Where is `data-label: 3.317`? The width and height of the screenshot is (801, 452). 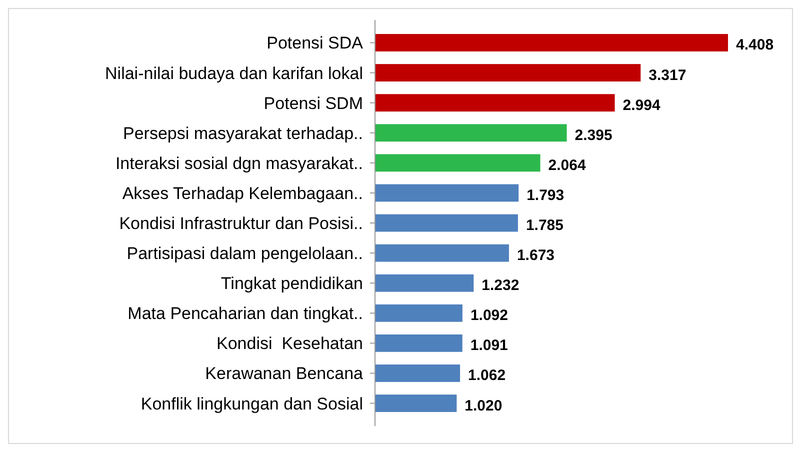
data-label: 3.317 is located at coordinates (667, 75).